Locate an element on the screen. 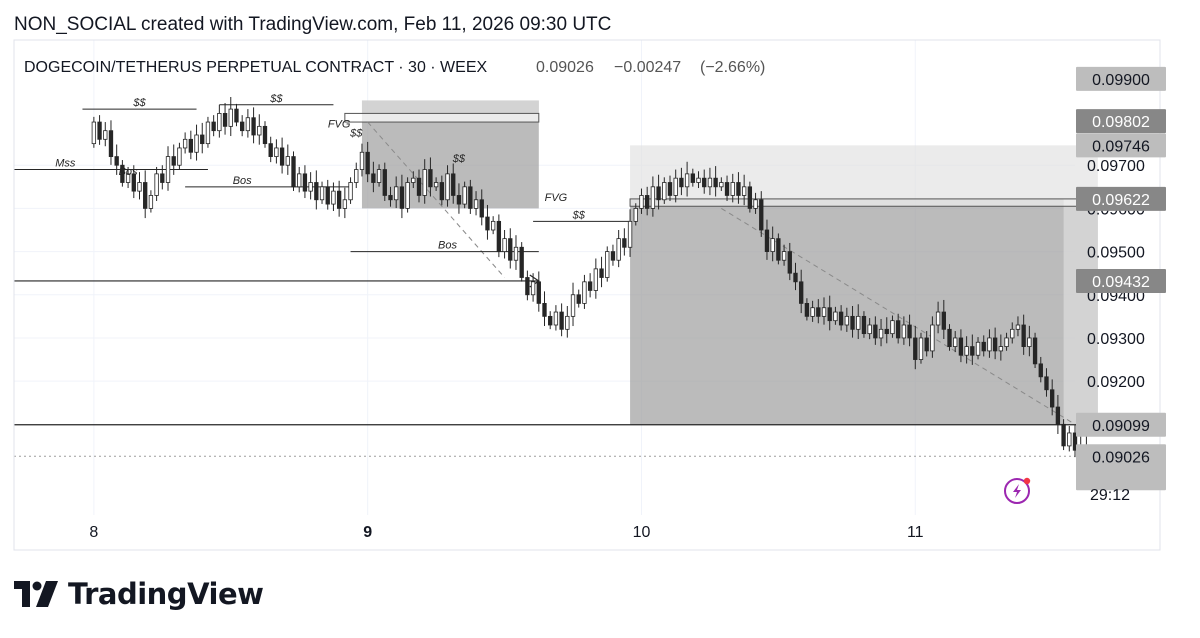 The image size is (1200, 638). x-tick-label: 11 is located at coordinates (915, 532).